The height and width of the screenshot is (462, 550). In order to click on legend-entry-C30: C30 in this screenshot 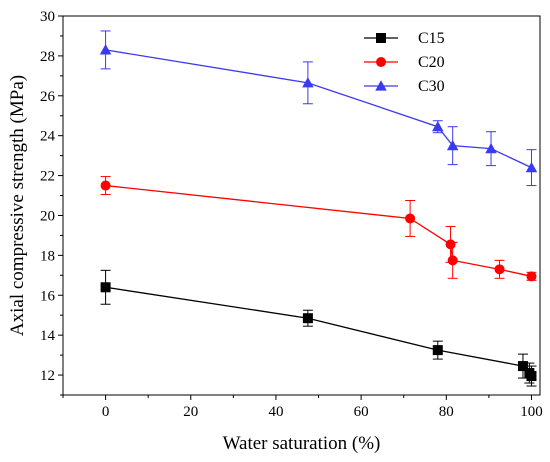, I will do `click(404, 86)`.